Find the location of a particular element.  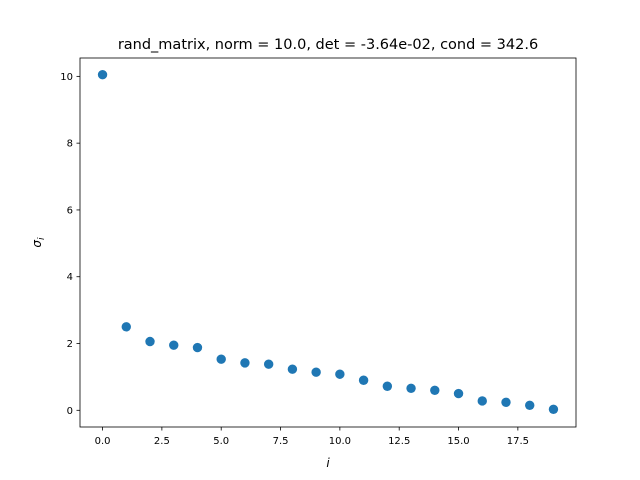

x-tick-label: 17.5 is located at coordinates (518, 441).